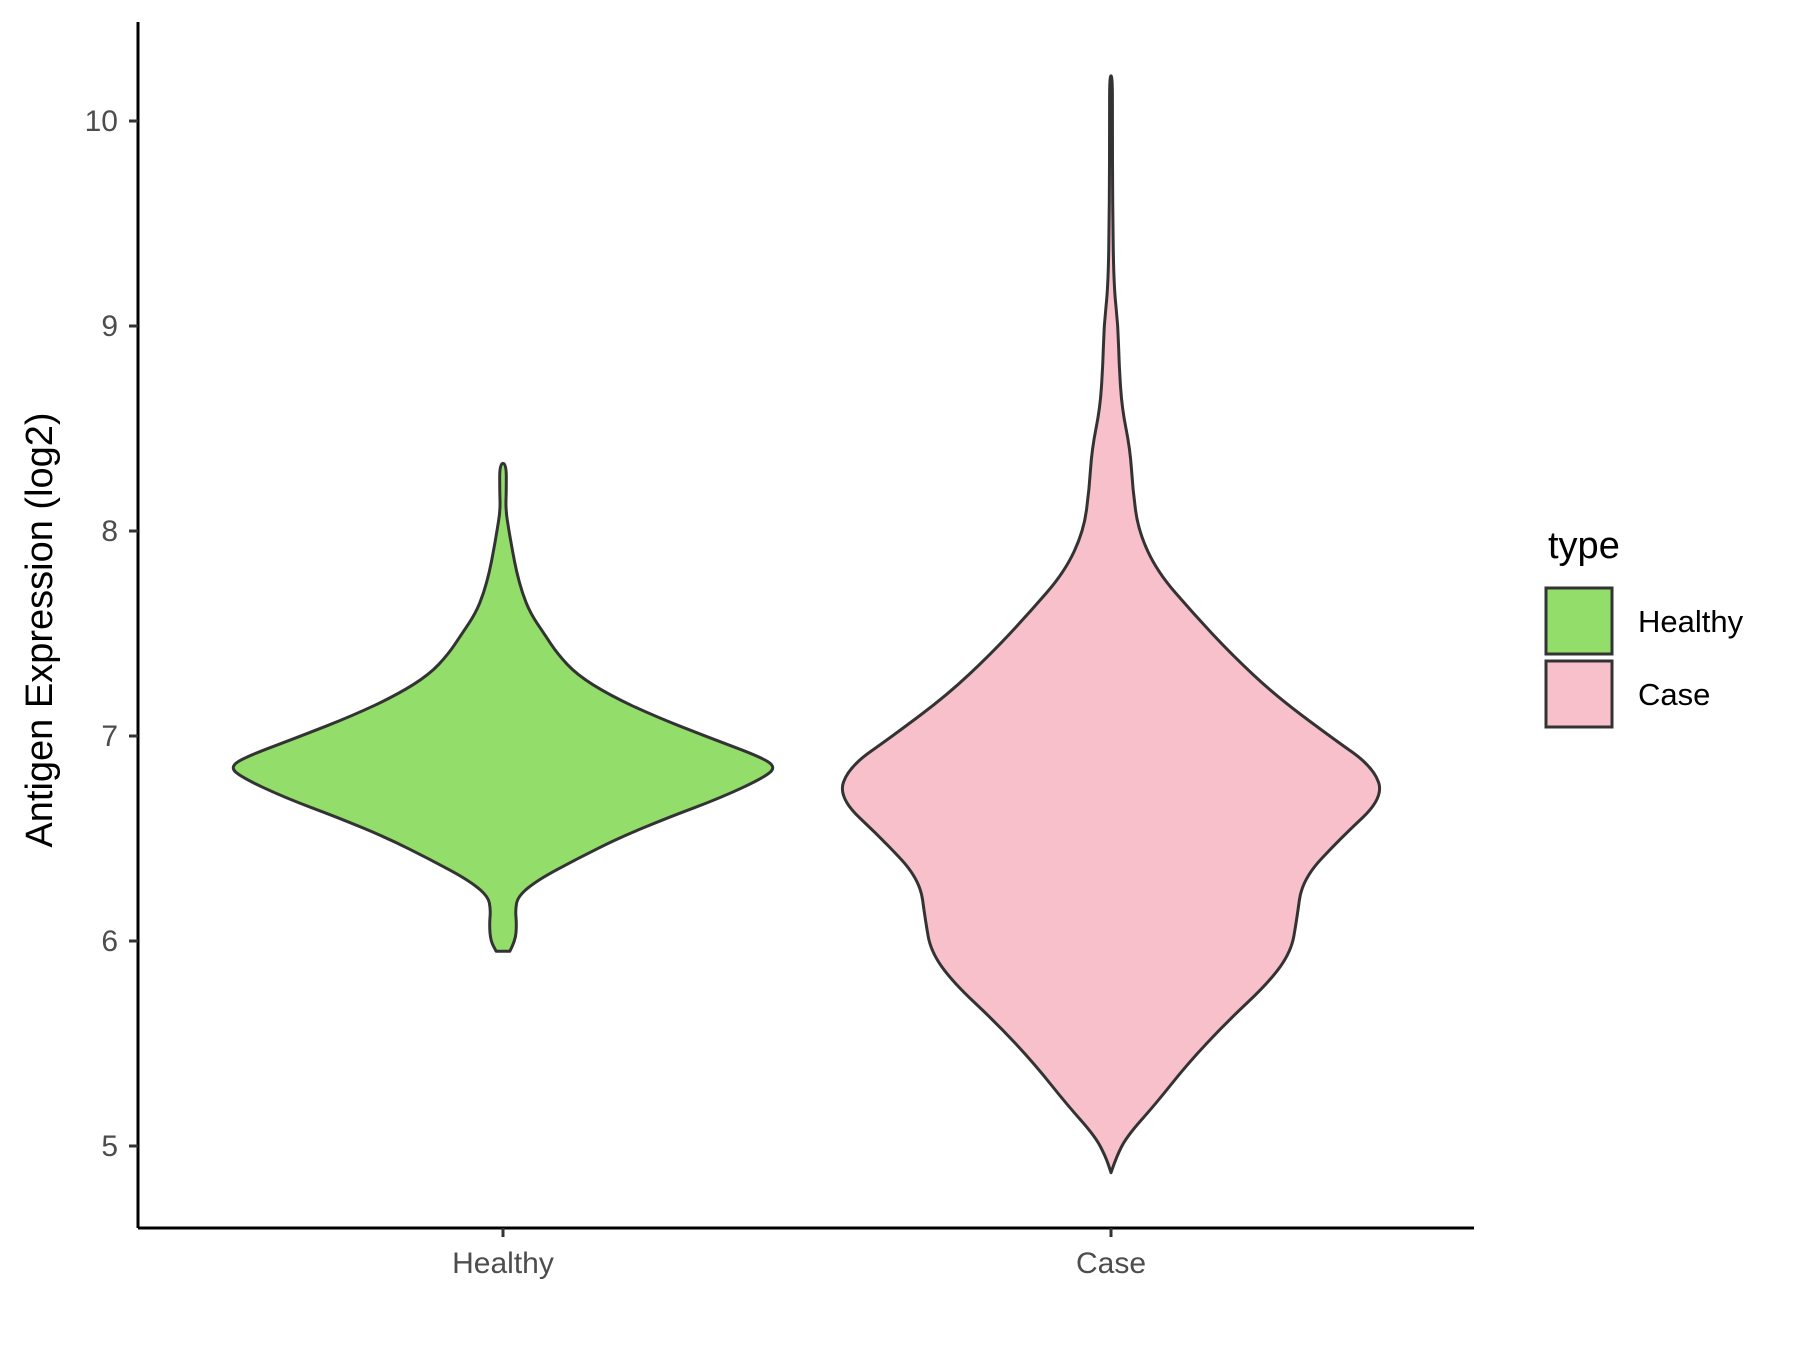  Describe the element at coordinates (112, 625) in the screenshot. I see `y-axis: 5 6 7 8 9 10` at that location.